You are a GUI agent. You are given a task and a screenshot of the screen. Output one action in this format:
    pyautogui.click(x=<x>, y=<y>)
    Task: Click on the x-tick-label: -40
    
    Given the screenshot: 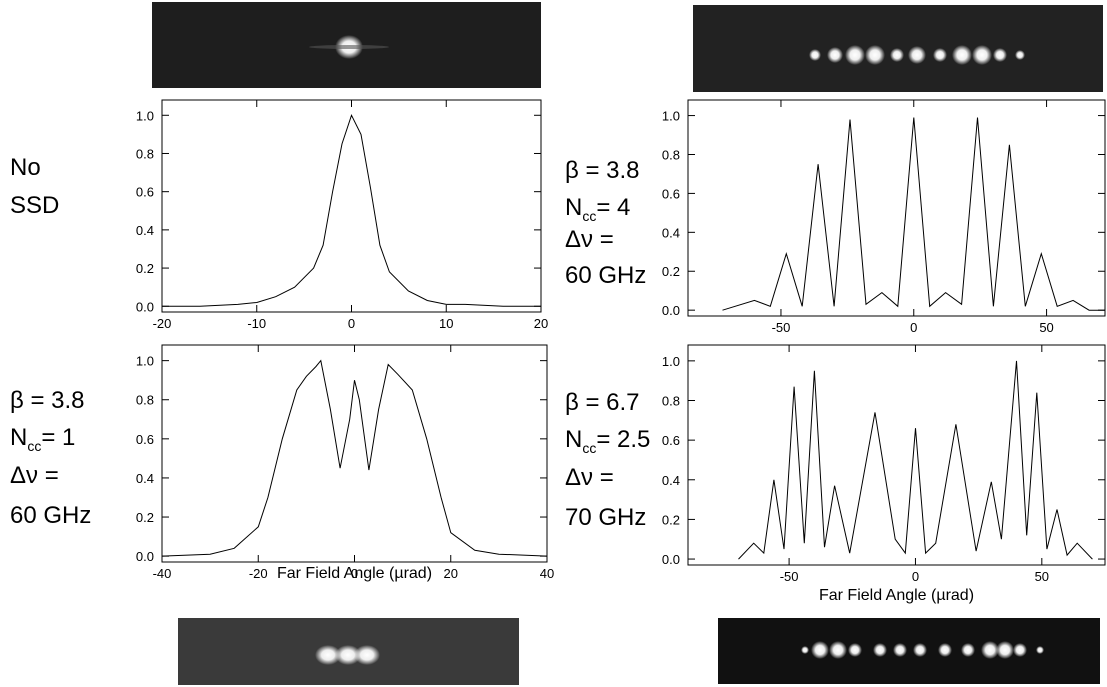 What is the action you would take?
    pyautogui.click(x=162, y=573)
    